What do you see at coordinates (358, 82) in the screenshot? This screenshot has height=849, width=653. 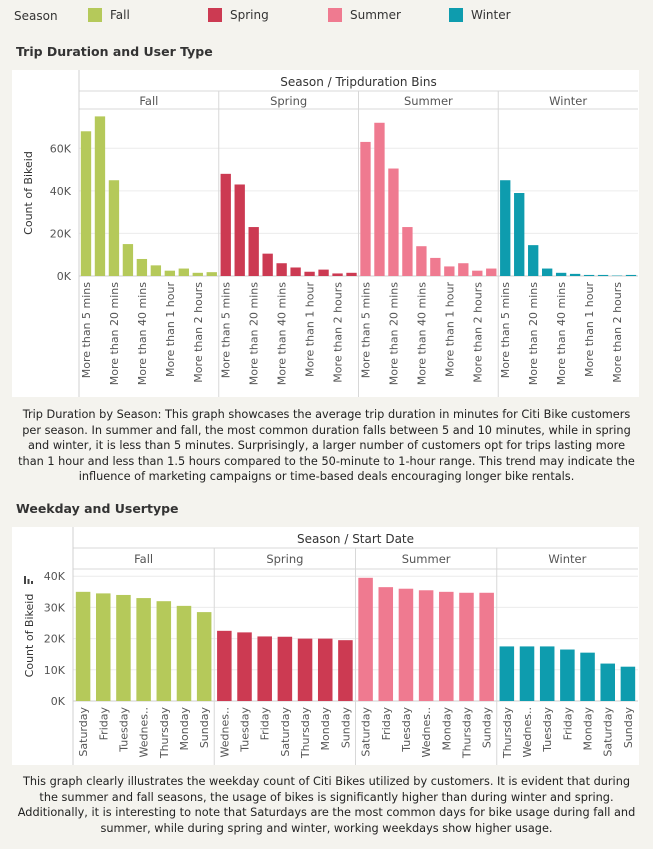 I see `chart-header: Season / Tripduration Bins` at bounding box center [358, 82].